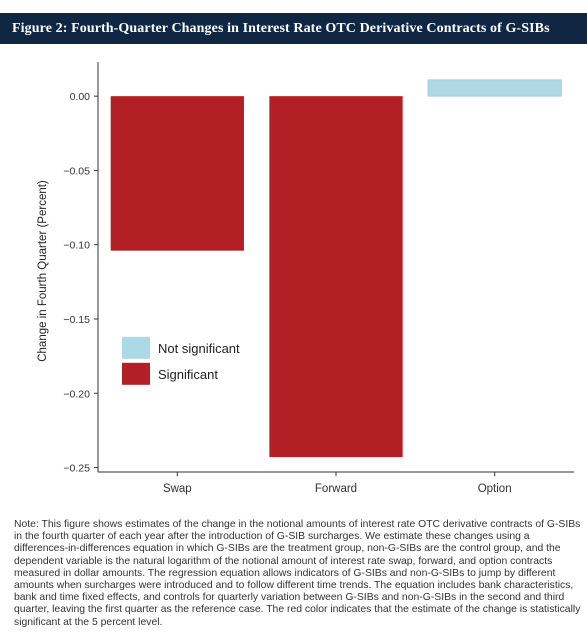  What do you see at coordinates (495, 489) in the screenshot?
I see `x-tick-label: Option` at bounding box center [495, 489].